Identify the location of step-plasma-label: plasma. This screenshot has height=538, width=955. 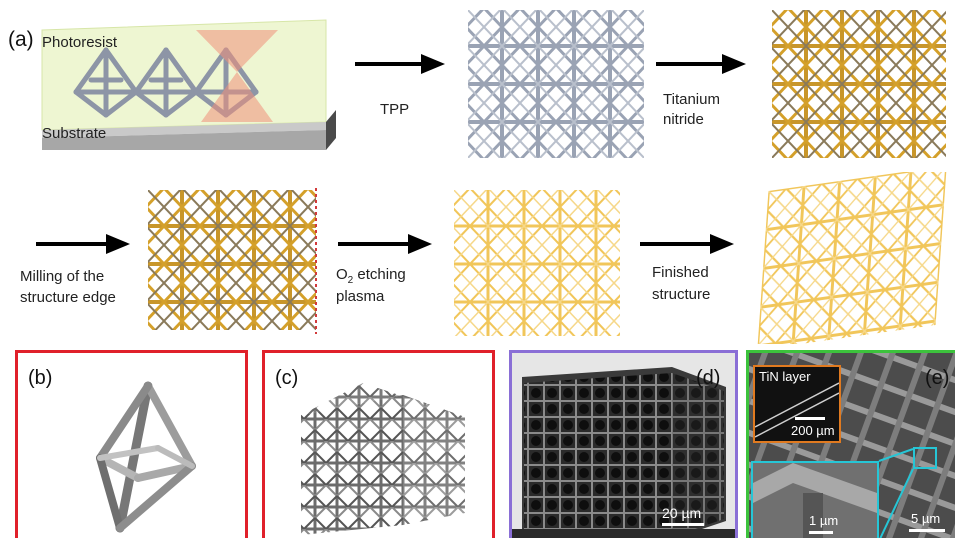
(360, 296).